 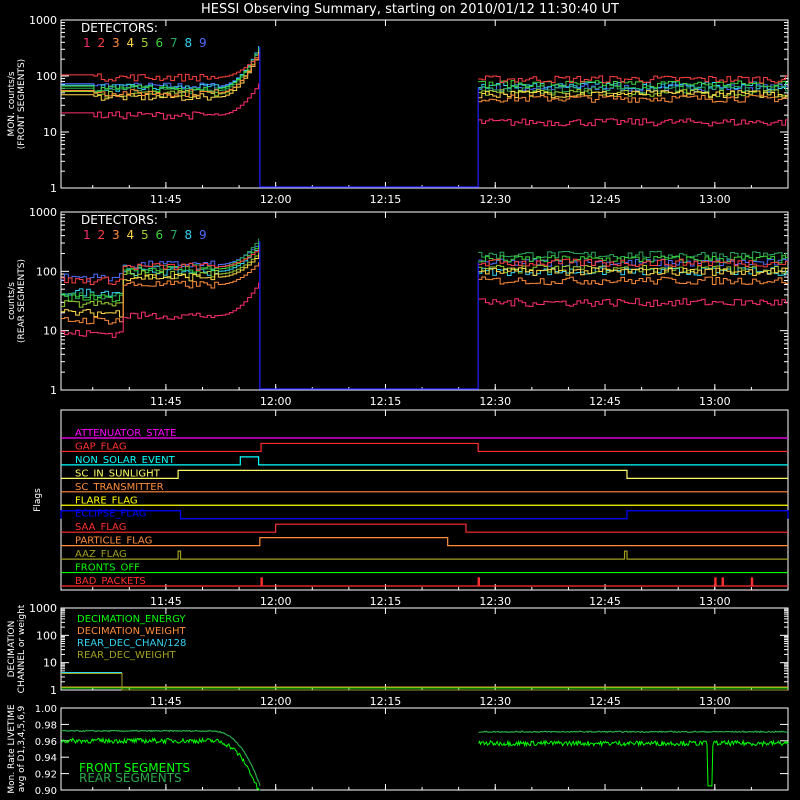 What do you see at coordinates (12, 649) in the screenshot?
I see `y-axis-label-line: DECIMATION` at bounding box center [12, 649].